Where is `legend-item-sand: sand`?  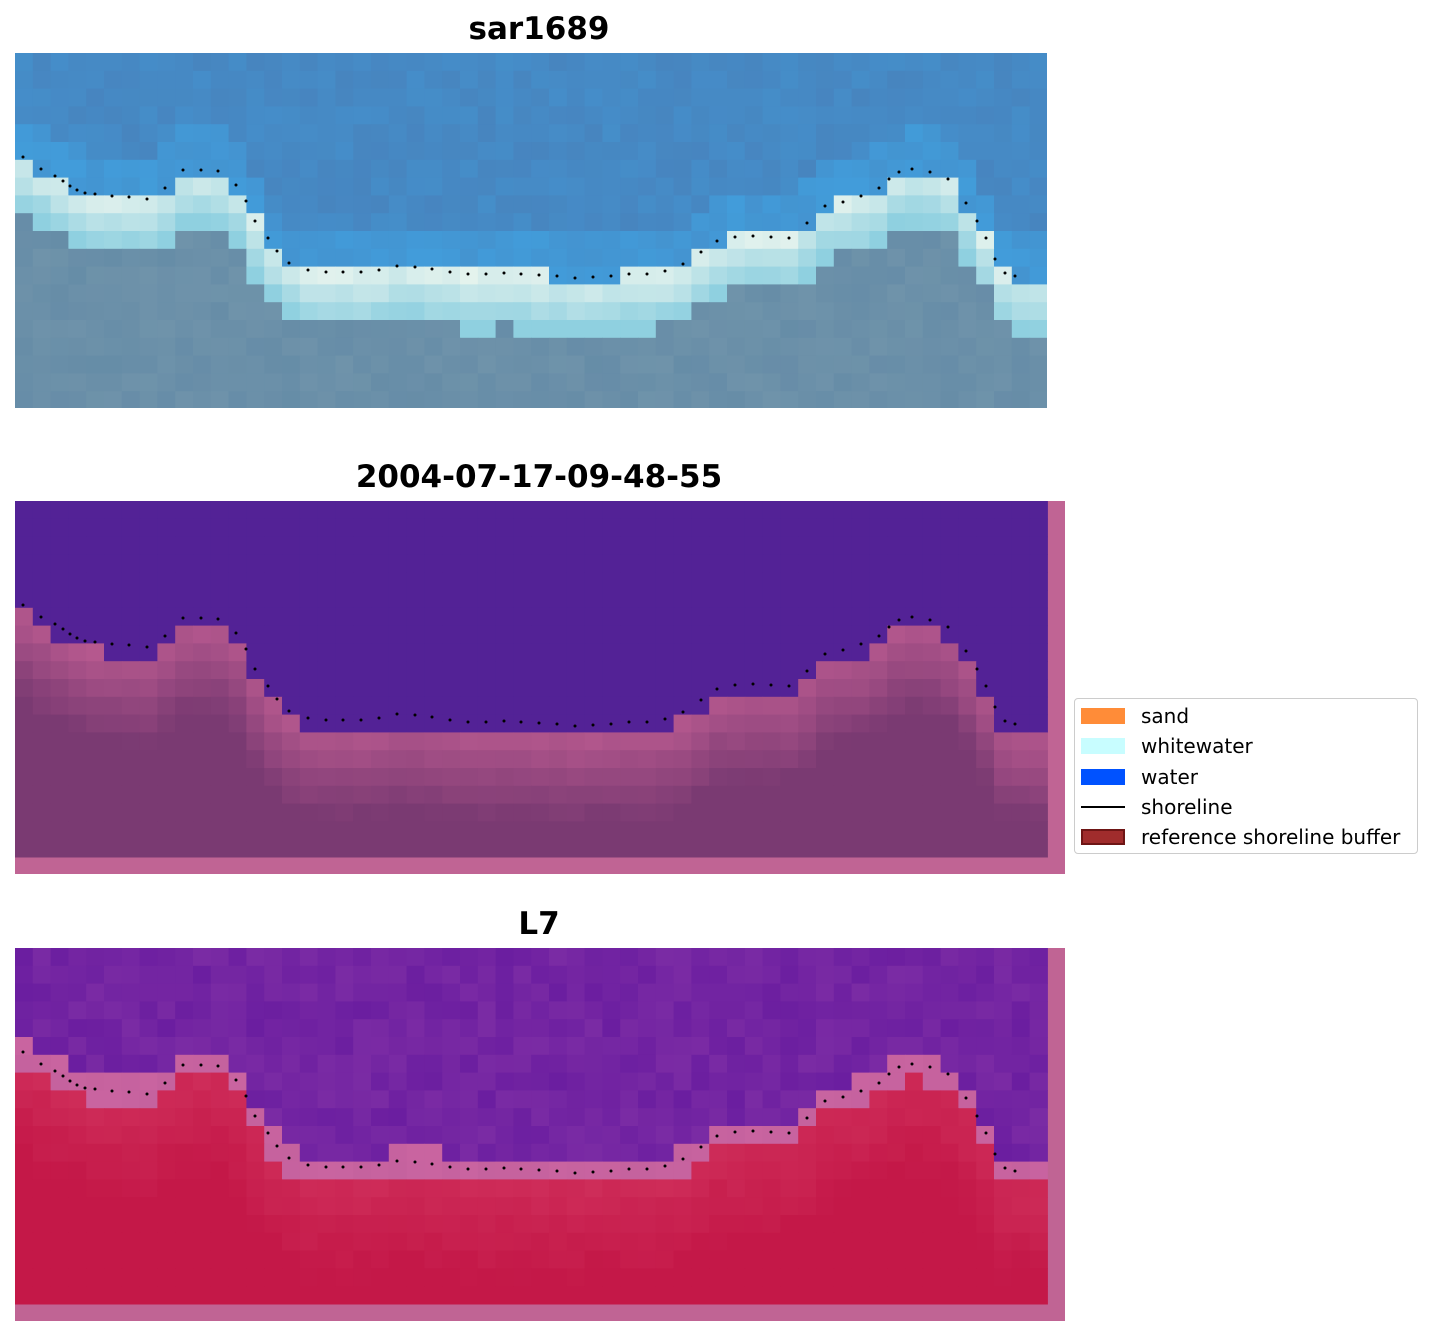
legend-item-sand: sand is located at coordinates (1249, 716).